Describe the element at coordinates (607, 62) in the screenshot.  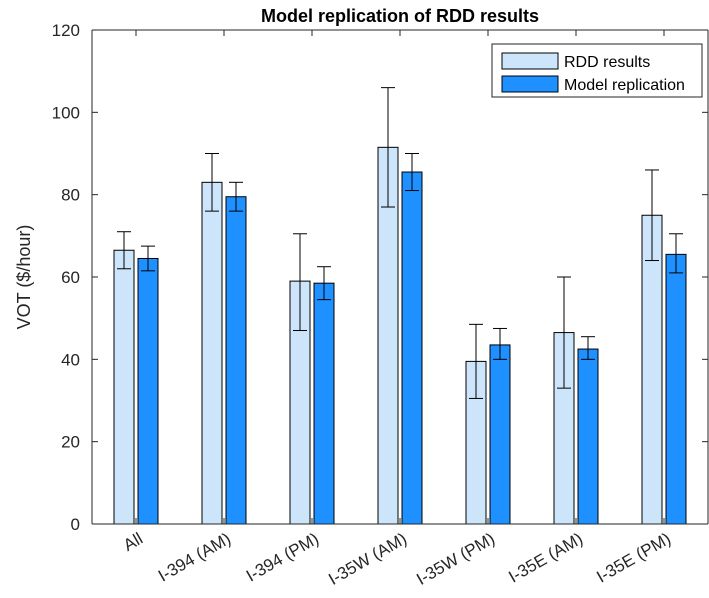
I see `legend-label-rdd-results: RDD results` at that location.